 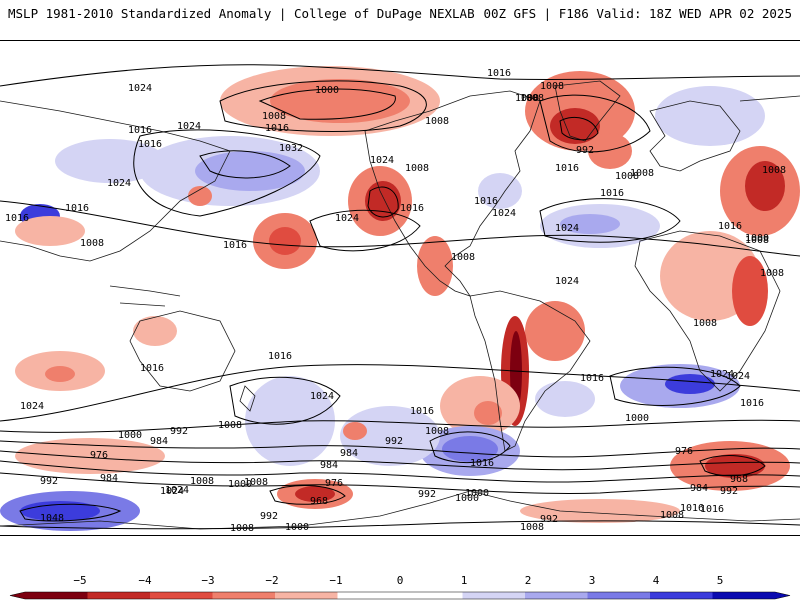 I want to click on isobar-1008-so, so click(x=400, y=426).